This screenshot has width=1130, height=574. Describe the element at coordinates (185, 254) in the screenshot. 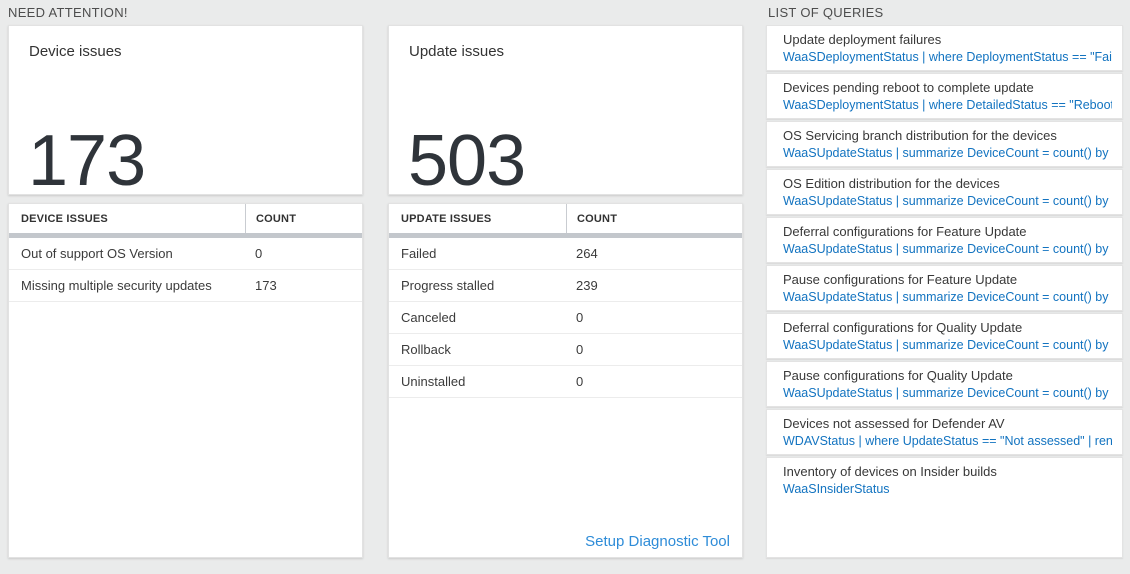

I see `table-row: Out of support OS Version 0` at that location.